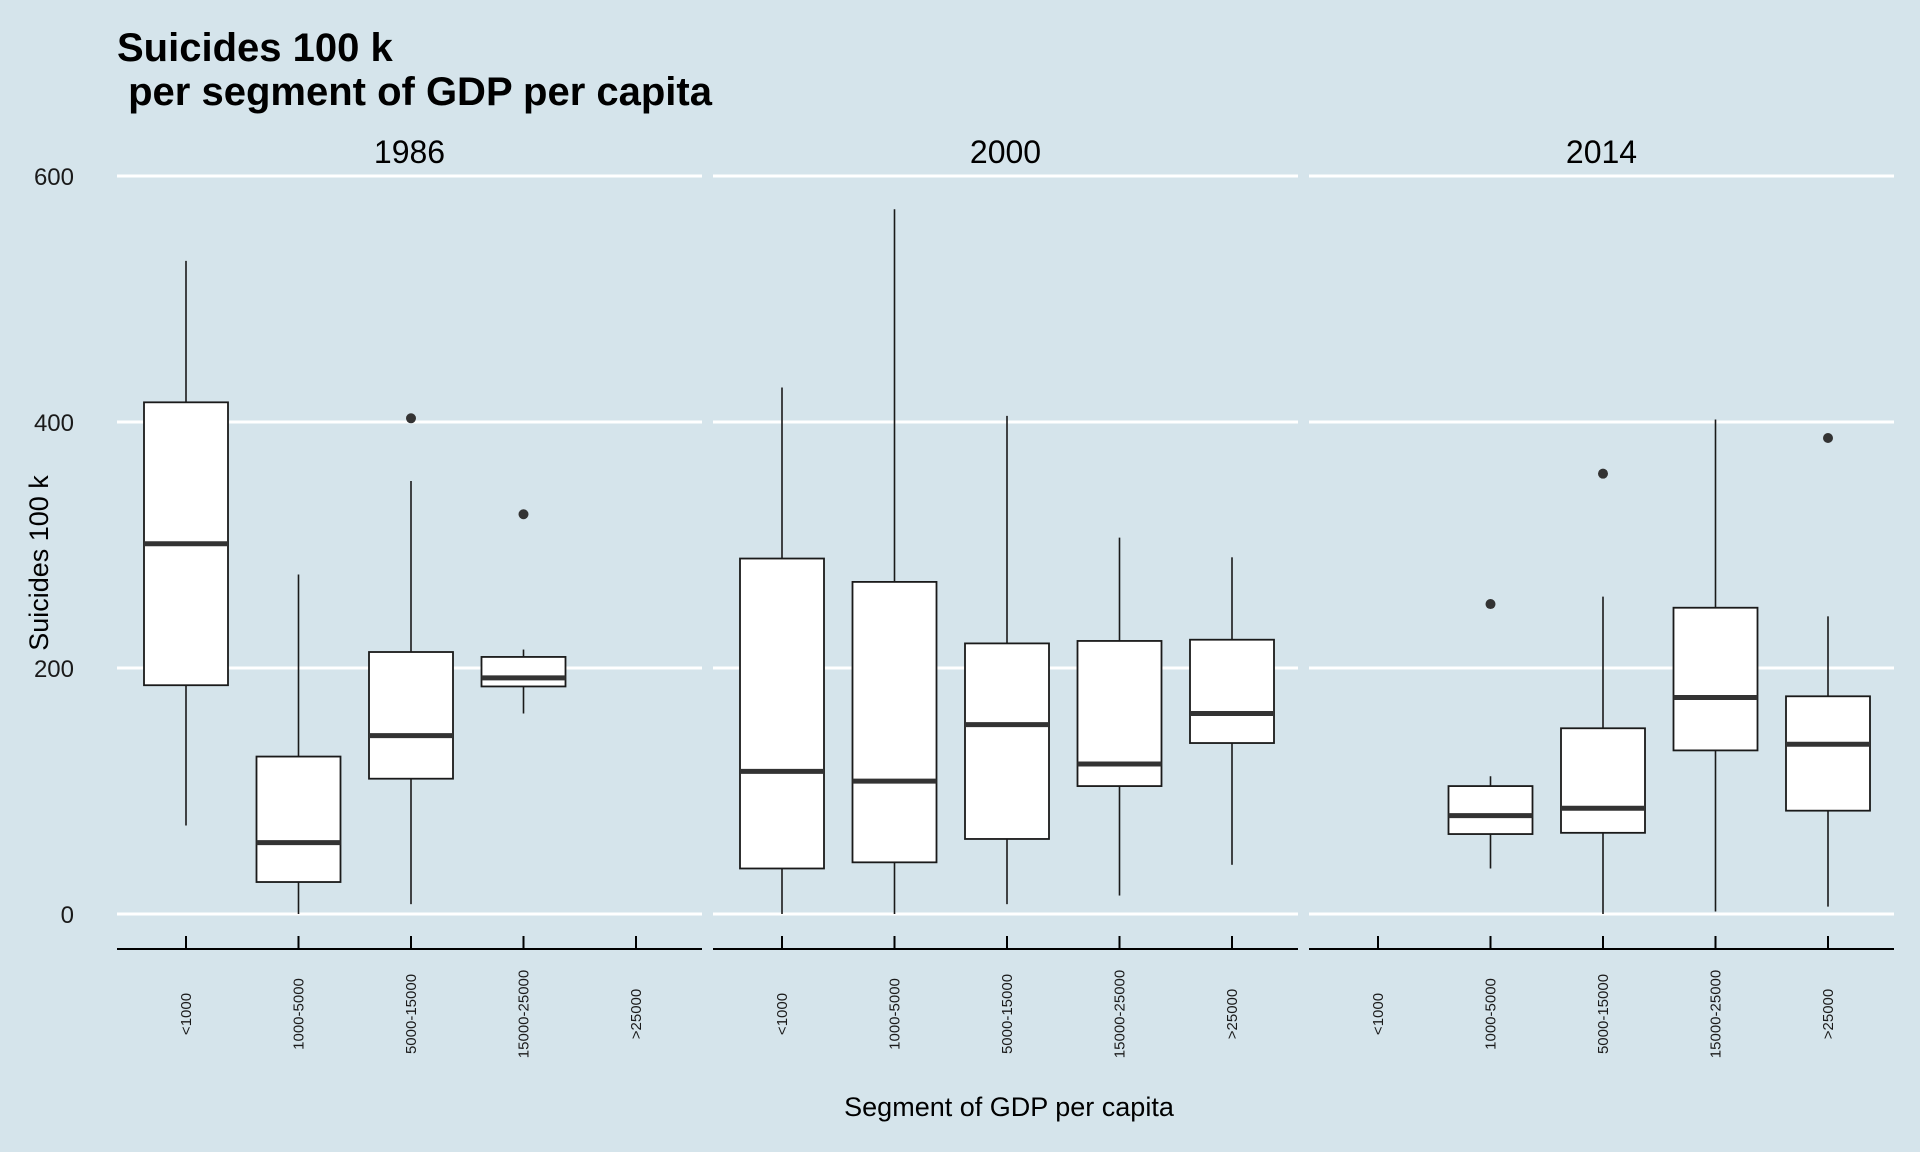 The height and width of the screenshot is (1152, 1920). Describe the element at coordinates (1005, 152) in the screenshot. I see `facet-label: 2000` at that location.